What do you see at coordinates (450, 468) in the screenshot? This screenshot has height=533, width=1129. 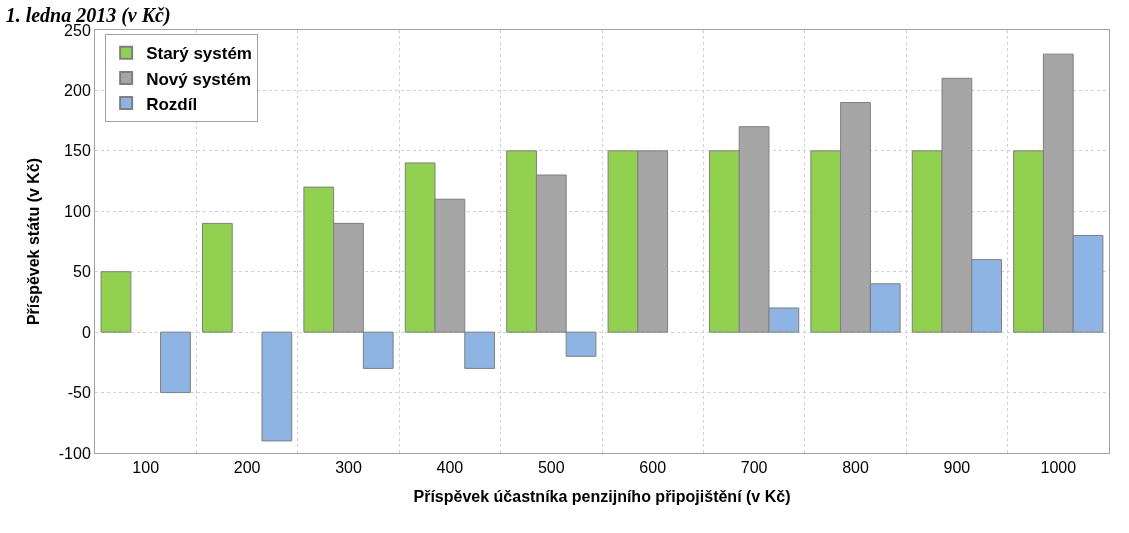 I see `x-tick-label: 400` at bounding box center [450, 468].